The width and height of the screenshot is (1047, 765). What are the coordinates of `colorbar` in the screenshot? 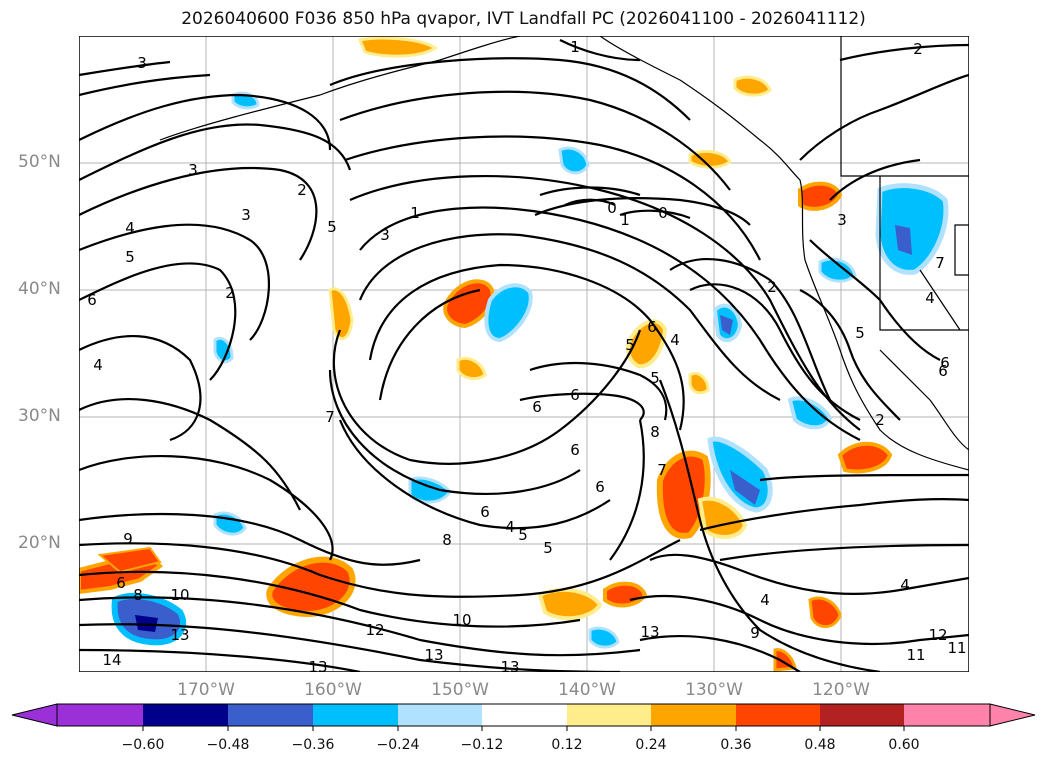 It's located at (523, 717).